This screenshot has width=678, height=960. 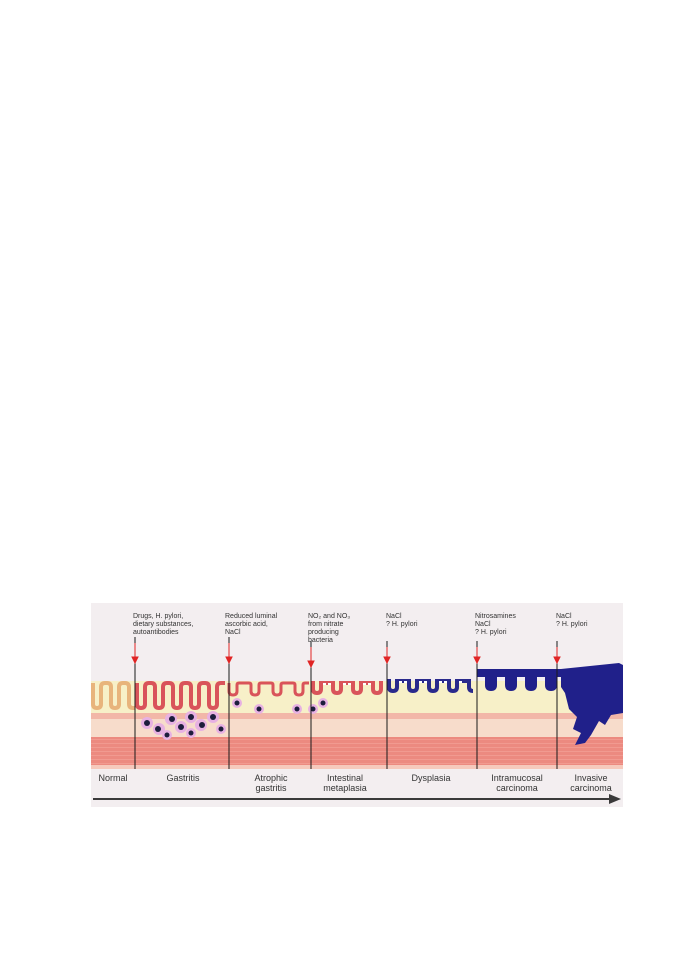 I want to click on dysplasia-goblet-cells, so click(x=430, y=682).